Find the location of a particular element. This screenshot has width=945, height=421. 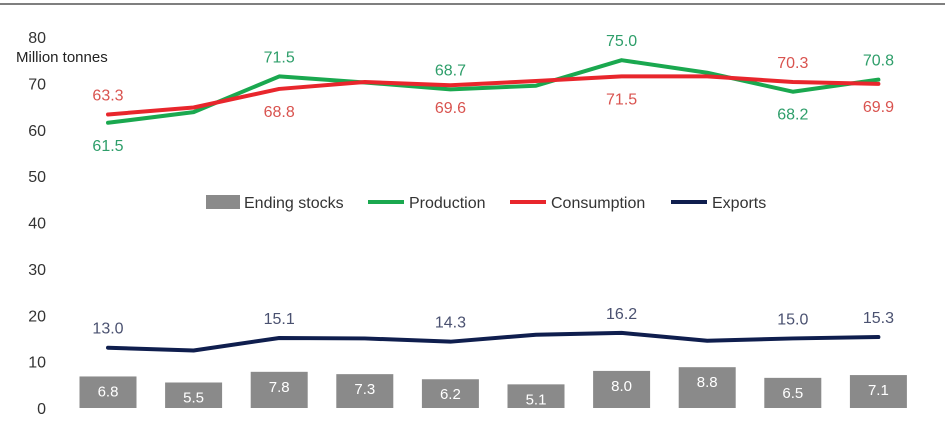

data-label-production: 70.8 is located at coordinates (878, 61).